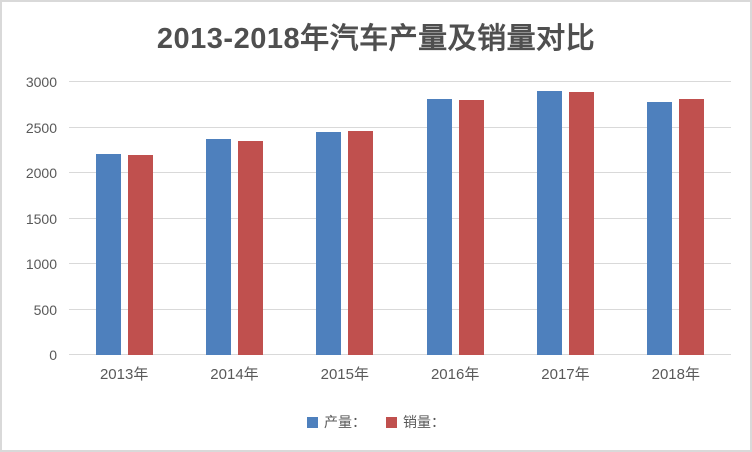 The image size is (752, 452). I want to click on y-axis-tick-label: 1000, so click(41, 264).